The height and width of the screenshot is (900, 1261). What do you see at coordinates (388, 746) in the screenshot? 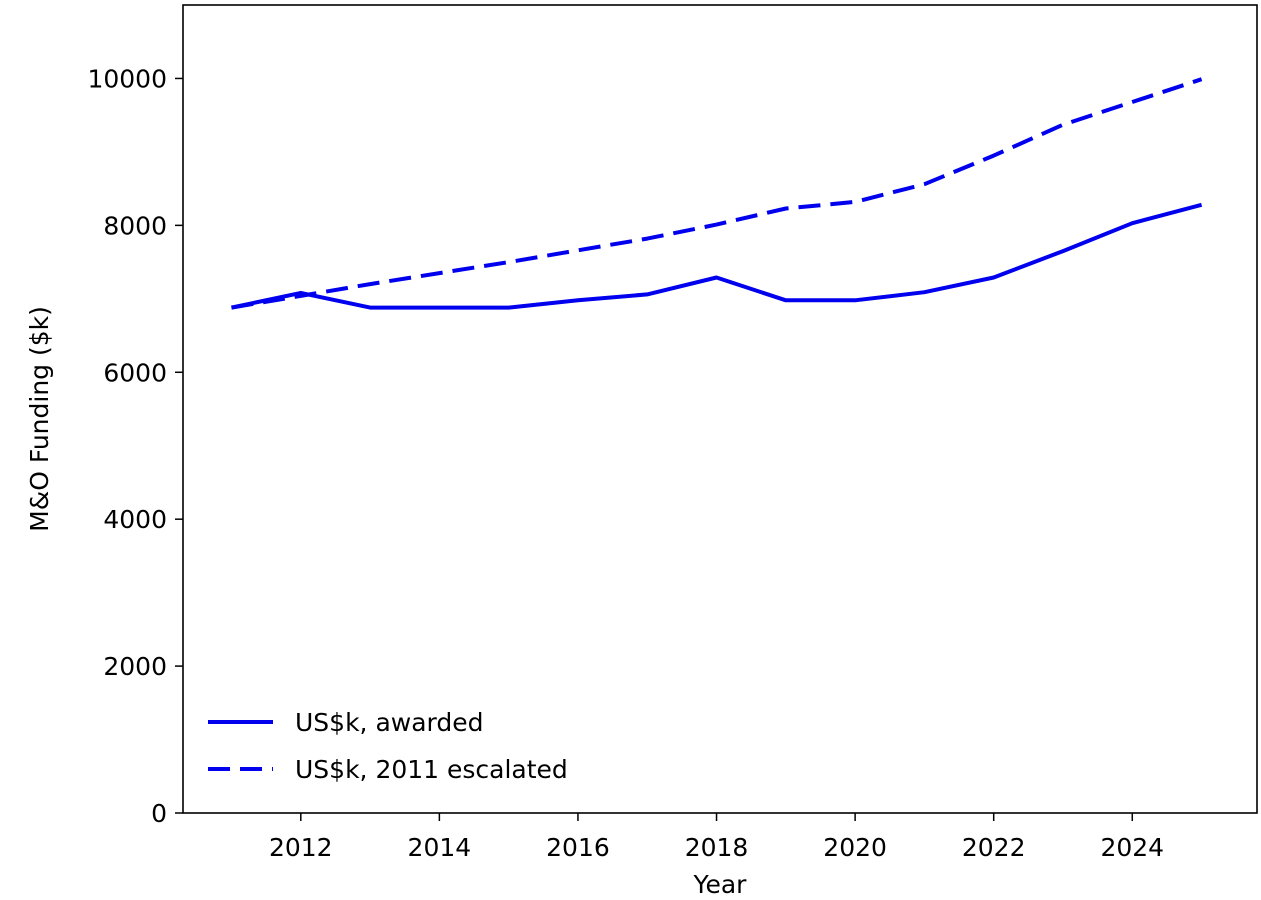
I see `legend: US$k, awarded US$k, 2011 escalated` at bounding box center [388, 746].